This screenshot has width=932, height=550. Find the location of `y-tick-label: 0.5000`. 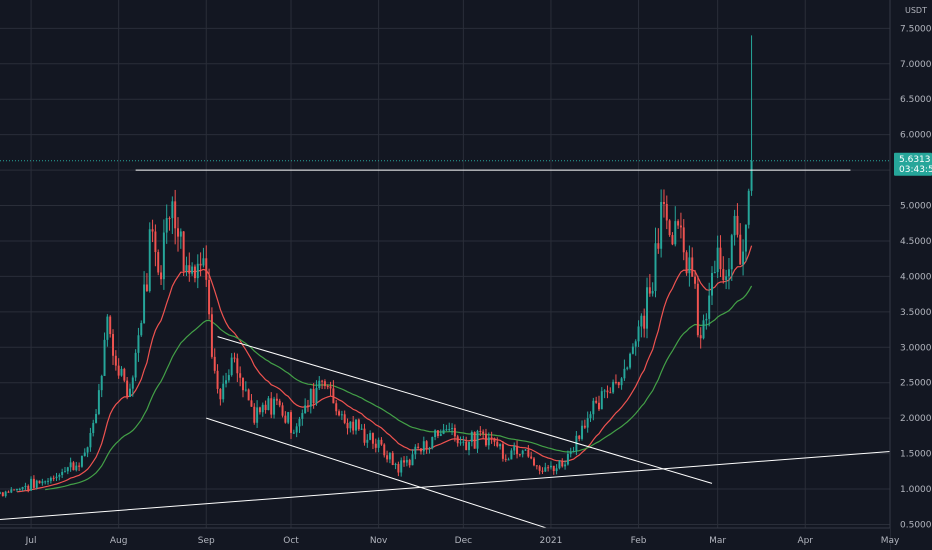

y-tick-label: 0.5000 is located at coordinates (916, 525).